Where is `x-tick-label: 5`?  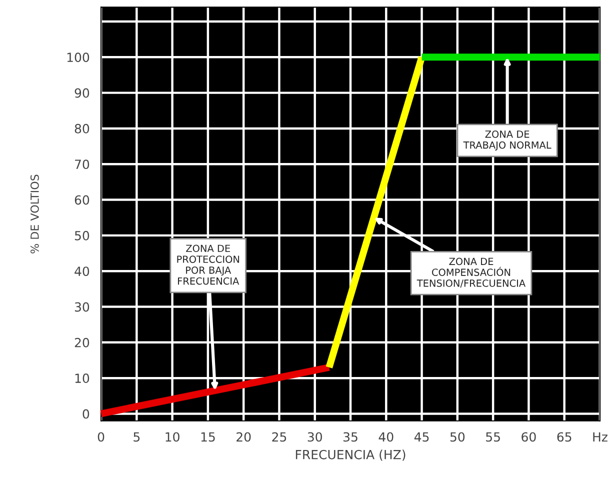
x-tick-label: 5 is located at coordinates (137, 437).